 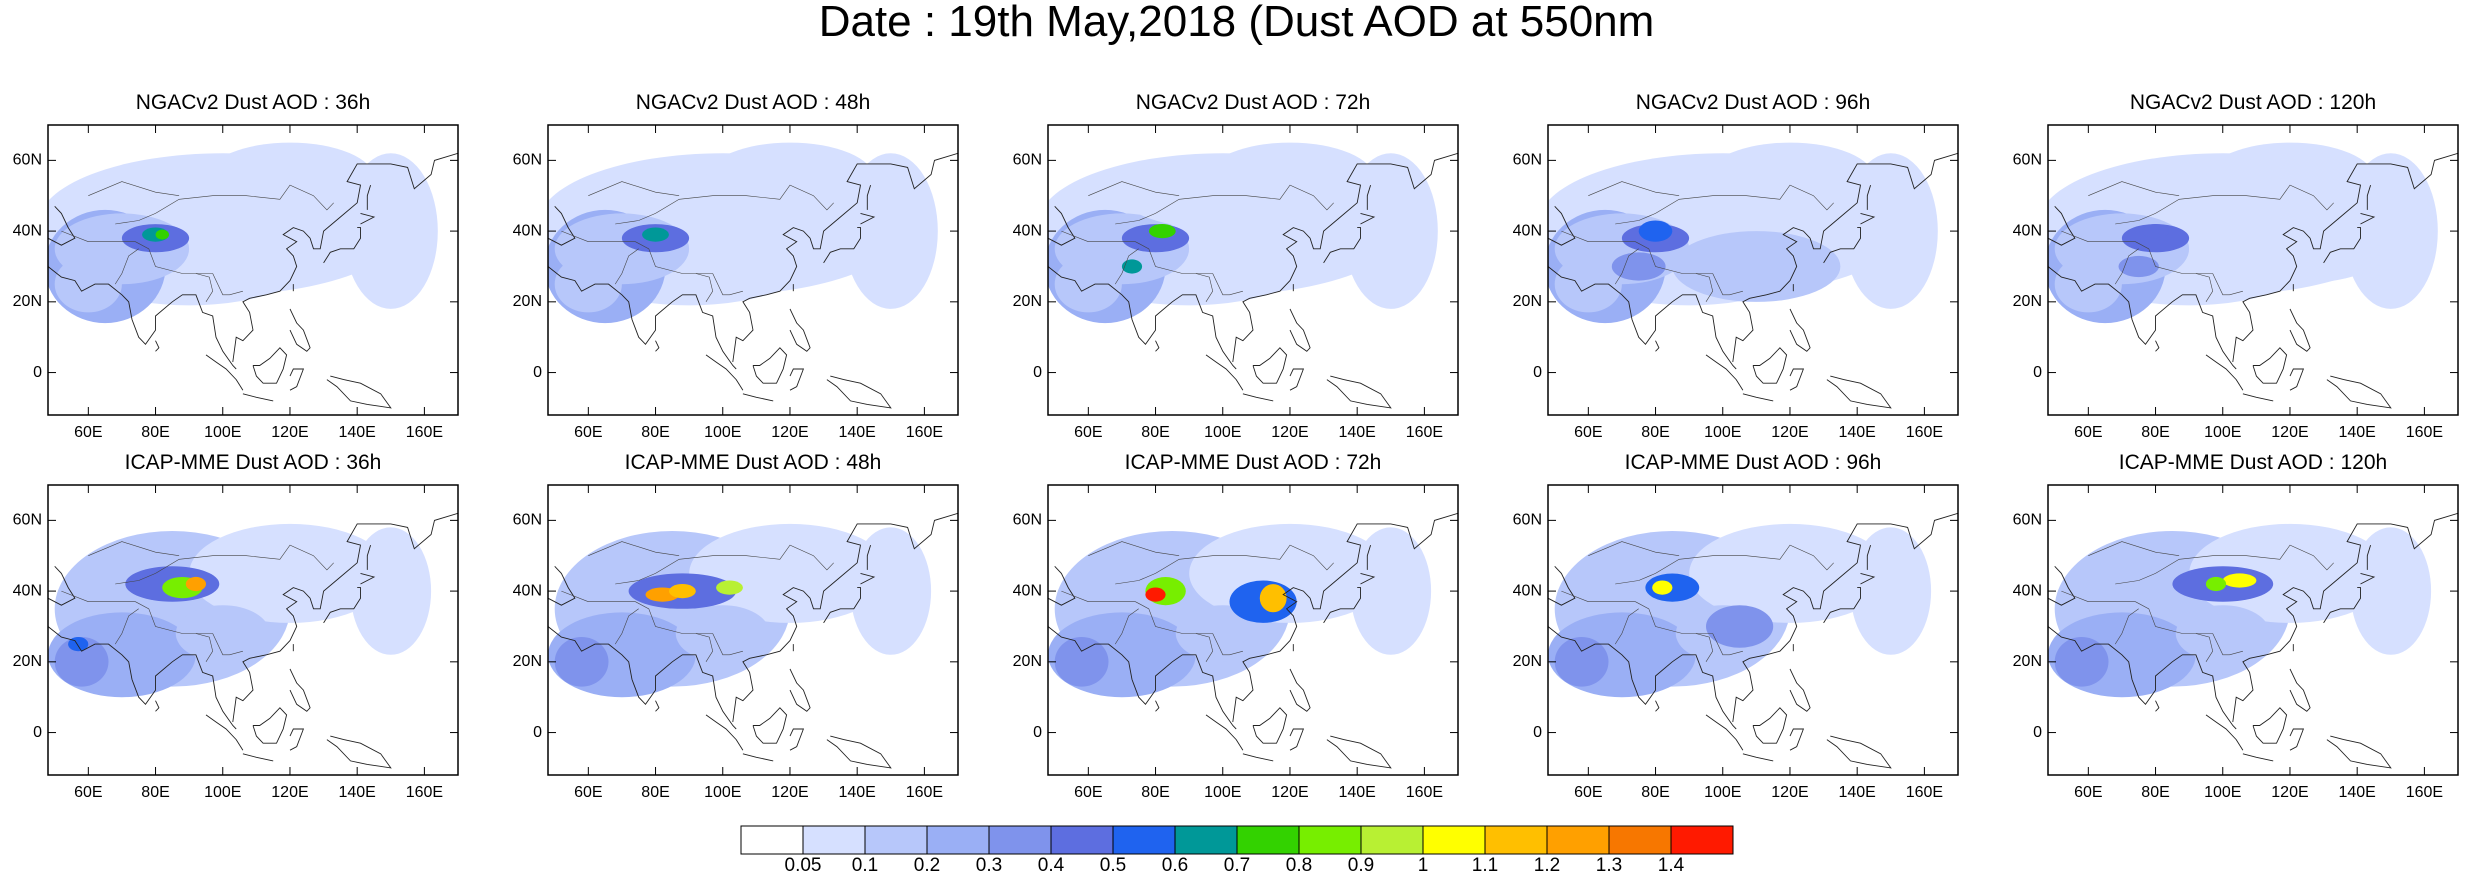 I want to click on lon-tick-label: 160E, so click(x=424, y=792).